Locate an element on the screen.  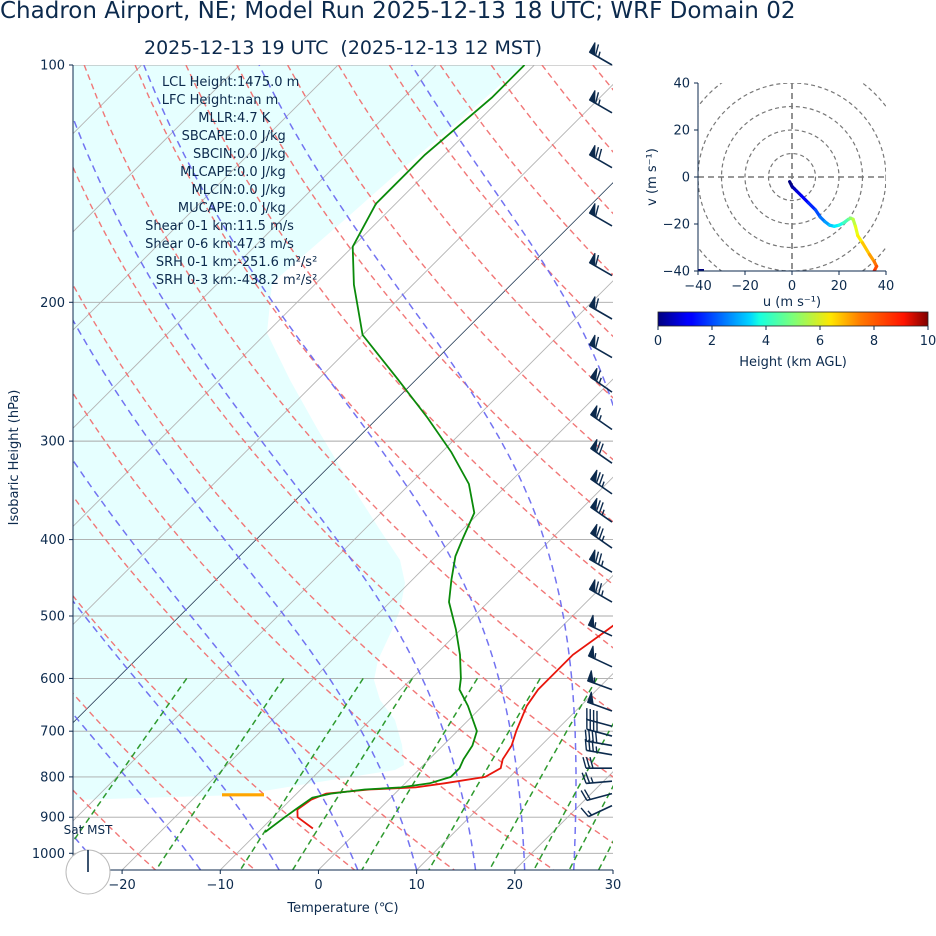
index-label: MLCAPE: is located at coordinates (208, 172).